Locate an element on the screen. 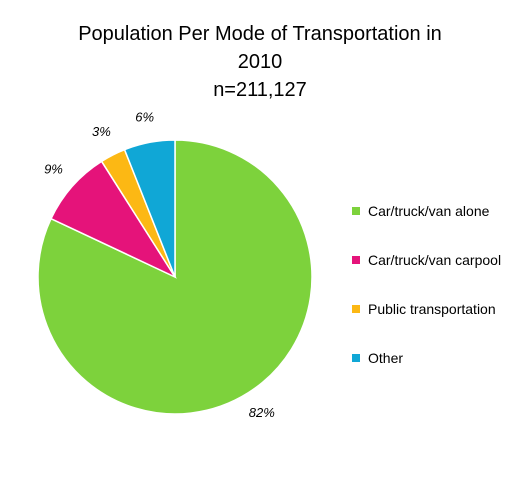  data-label-car-truck-van-alone: 82% is located at coordinates (262, 412).